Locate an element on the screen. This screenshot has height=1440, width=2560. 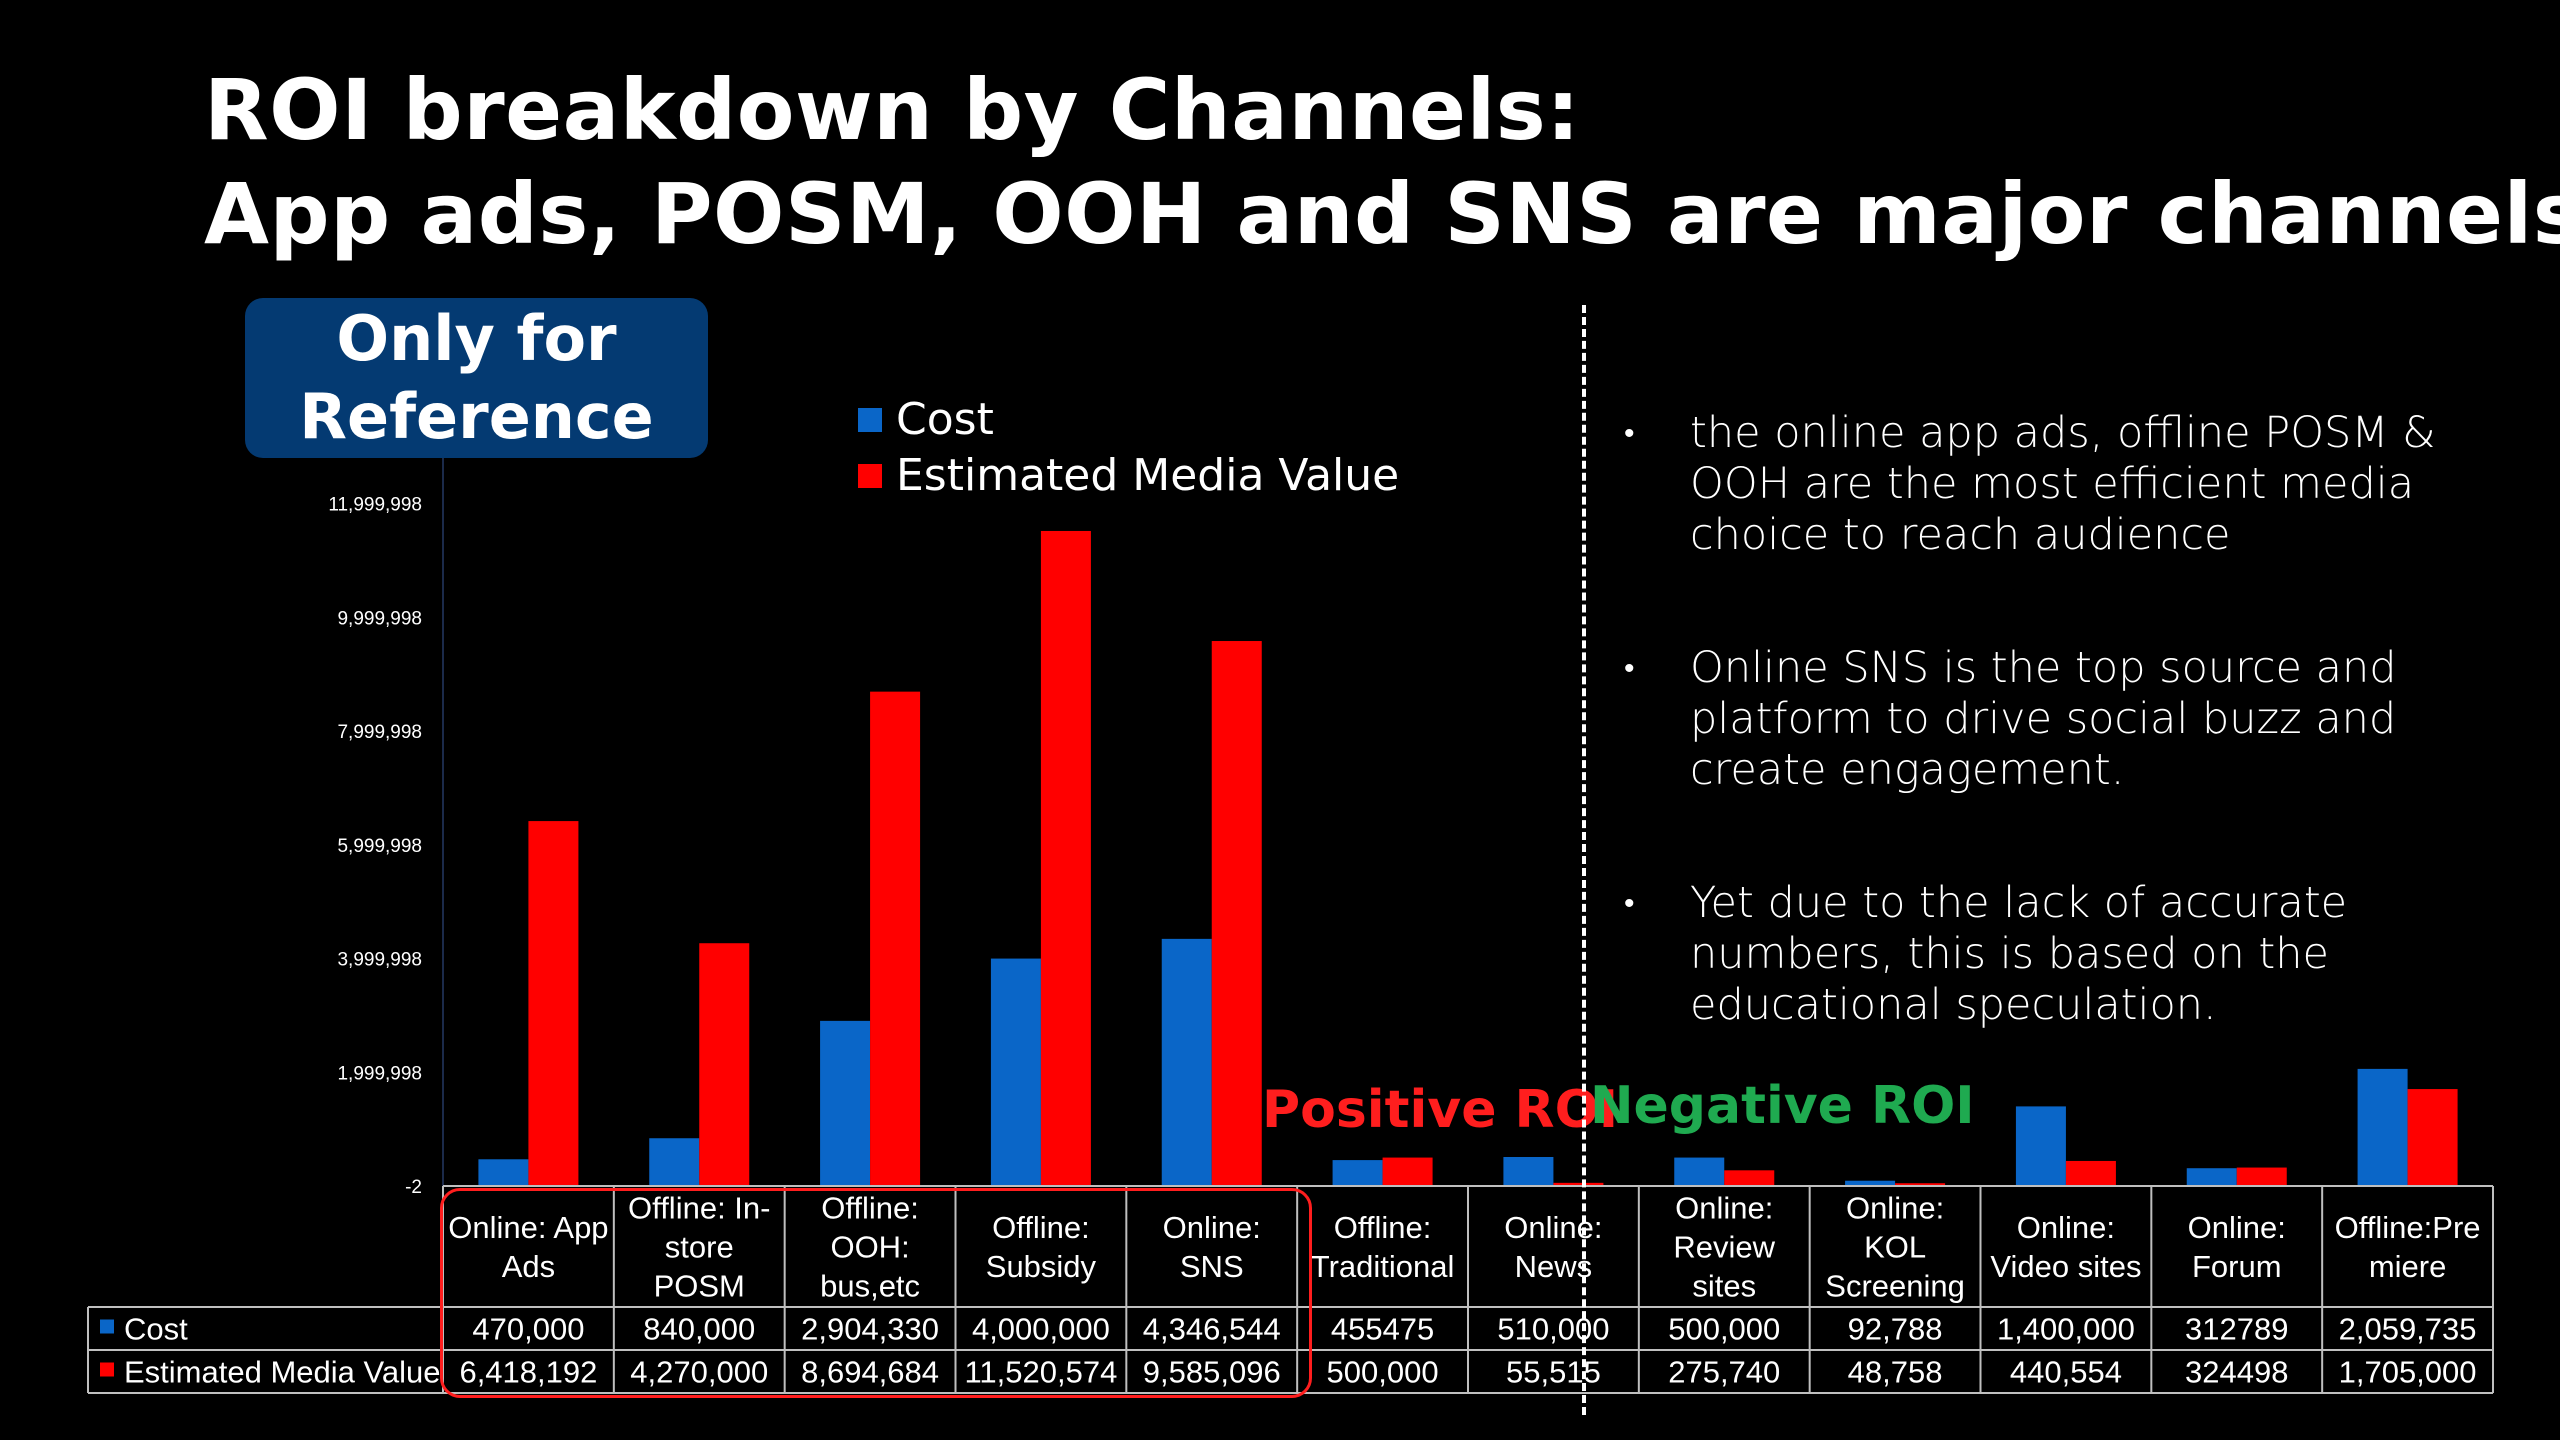
category-label: Forum is located at coordinates (2237, 1266).